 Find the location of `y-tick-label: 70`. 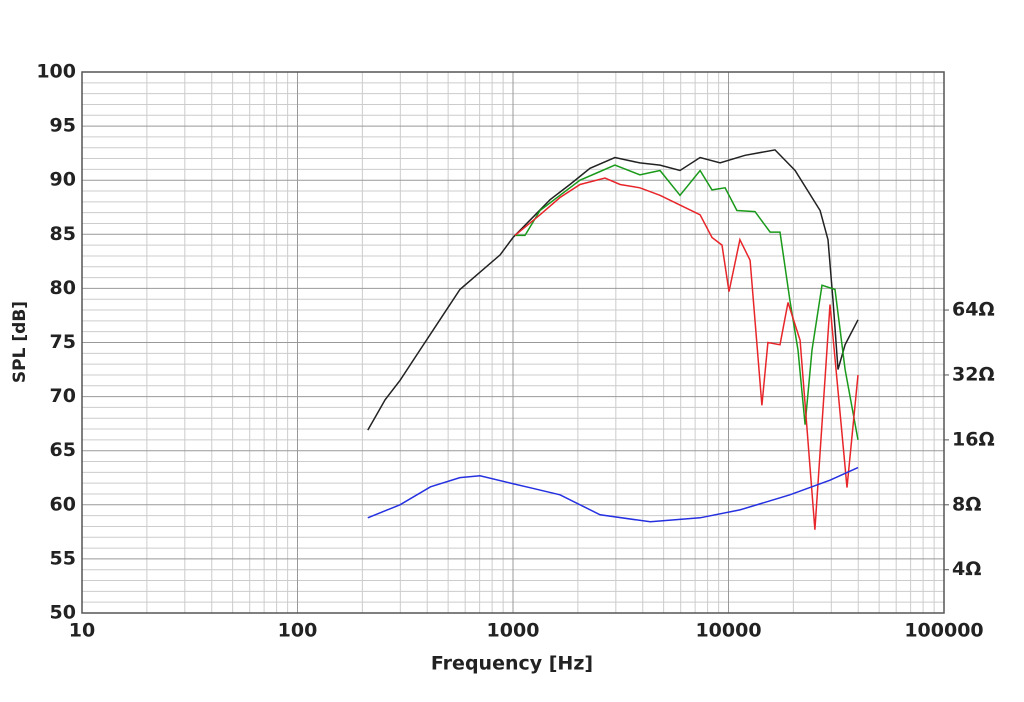

y-tick-label: 70 is located at coordinates (63, 396).